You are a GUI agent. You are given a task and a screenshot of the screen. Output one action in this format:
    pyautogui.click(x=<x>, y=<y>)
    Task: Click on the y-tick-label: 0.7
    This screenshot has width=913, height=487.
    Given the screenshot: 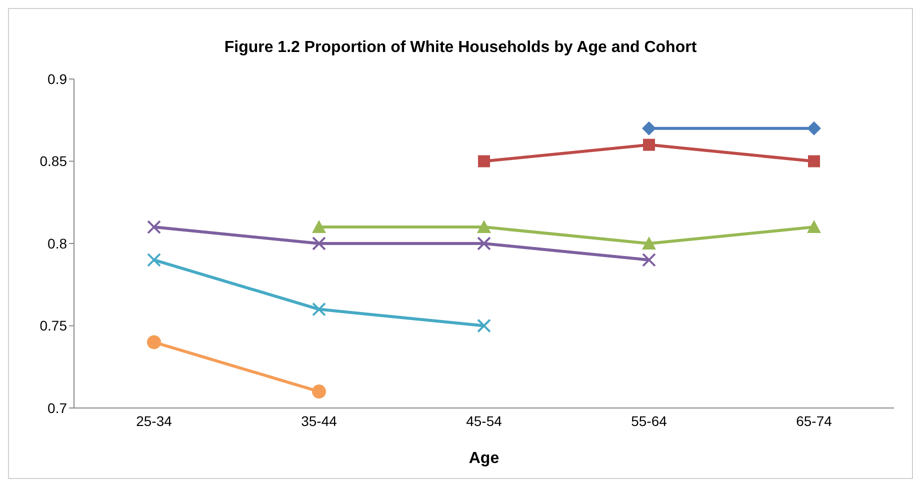 What is the action you would take?
    pyautogui.click(x=58, y=408)
    